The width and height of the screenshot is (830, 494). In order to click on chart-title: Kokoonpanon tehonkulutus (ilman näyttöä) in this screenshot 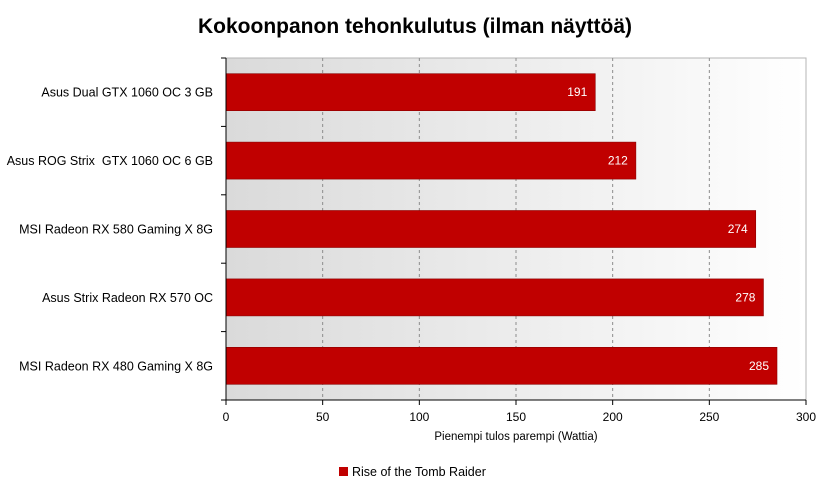, I will do `click(415, 26)`.